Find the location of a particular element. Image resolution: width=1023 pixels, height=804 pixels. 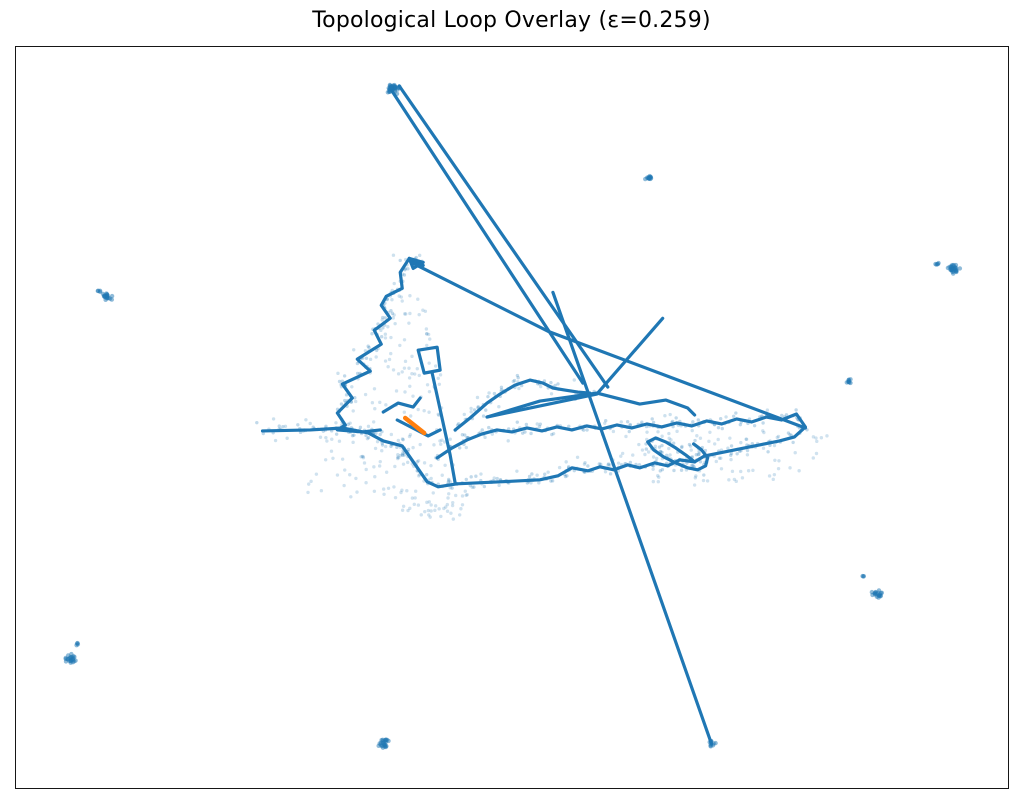

chart-title: Topological Loop Overlay (ε=0.259) is located at coordinates (511, 20).